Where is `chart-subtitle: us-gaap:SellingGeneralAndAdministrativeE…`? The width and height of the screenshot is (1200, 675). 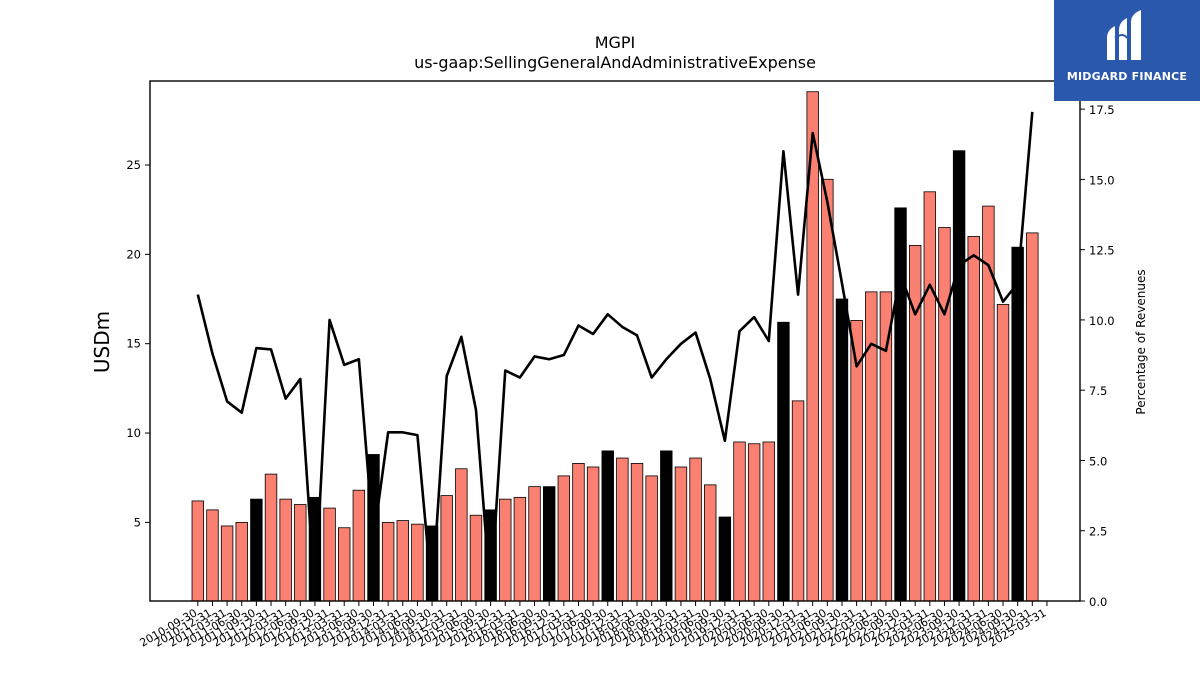
chart-subtitle: us-gaap:SellingGeneralAndAdministrativeE… is located at coordinates (615, 62).